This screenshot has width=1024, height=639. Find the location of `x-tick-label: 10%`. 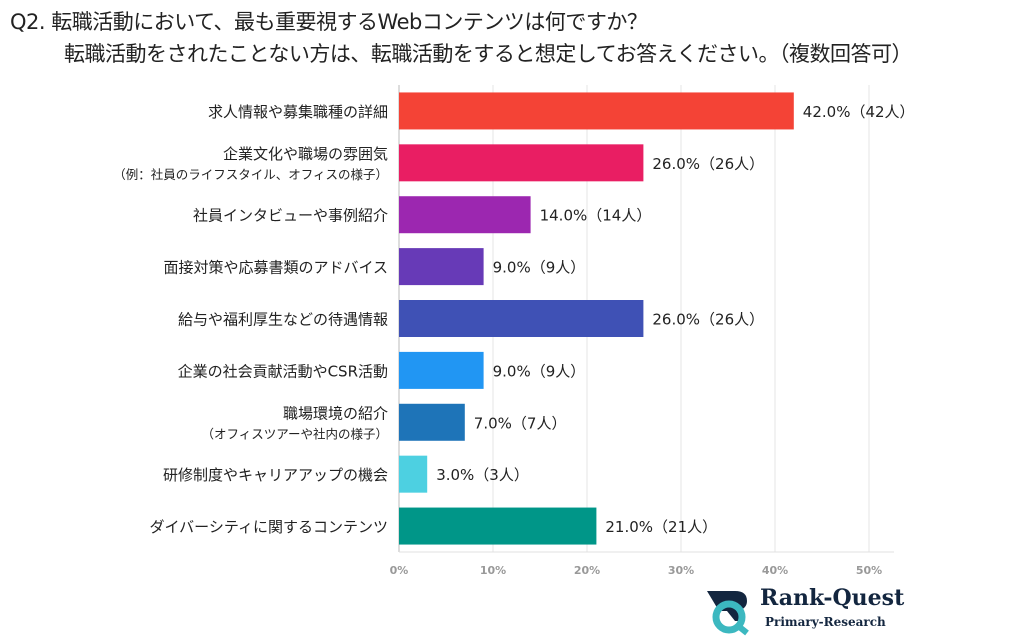

x-tick-label: 10% is located at coordinates (493, 570).